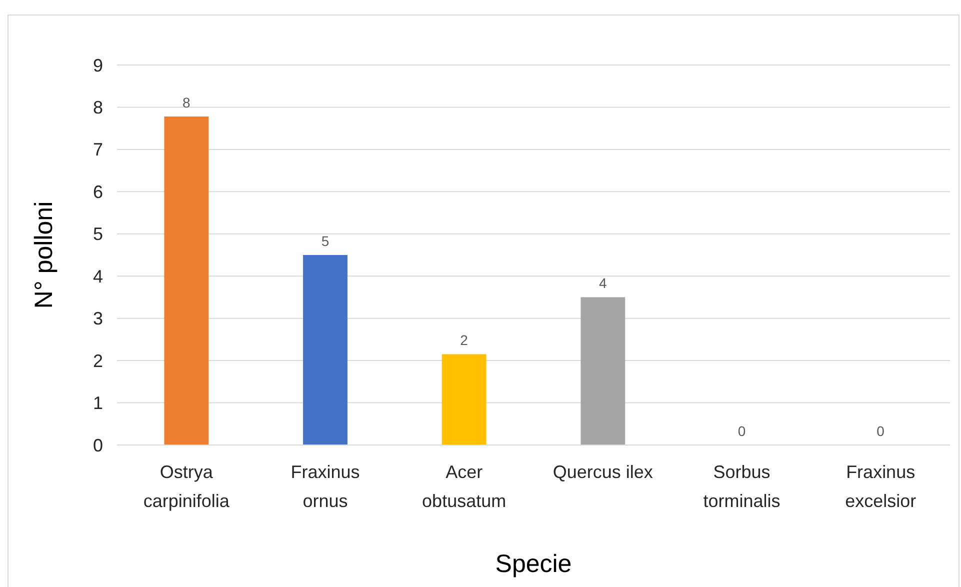 Image resolution: width=961 pixels, height=587 pixels. What do you see at coordinates (325, 486) in the screenshot?
I see `x-tick-label: Fraxinus ornus` at bounding box center [325, 486].